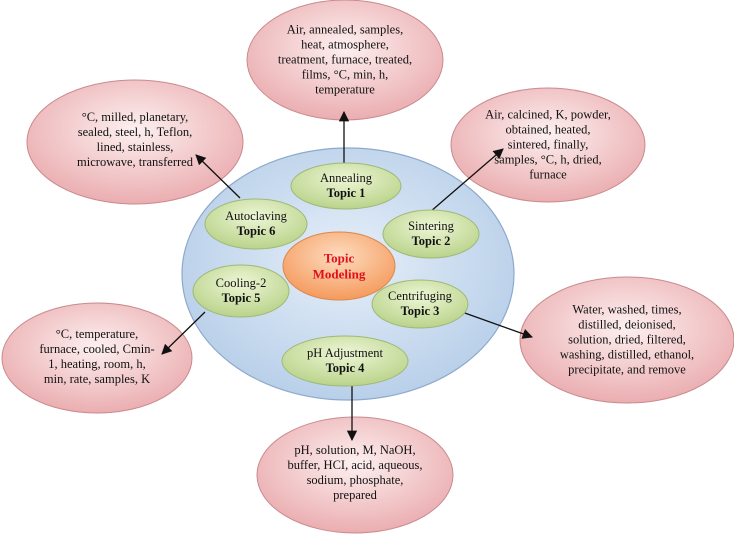 The image size is (734, 540). I want to click on keyword-line: obtained, heated,, so click(548, 129).